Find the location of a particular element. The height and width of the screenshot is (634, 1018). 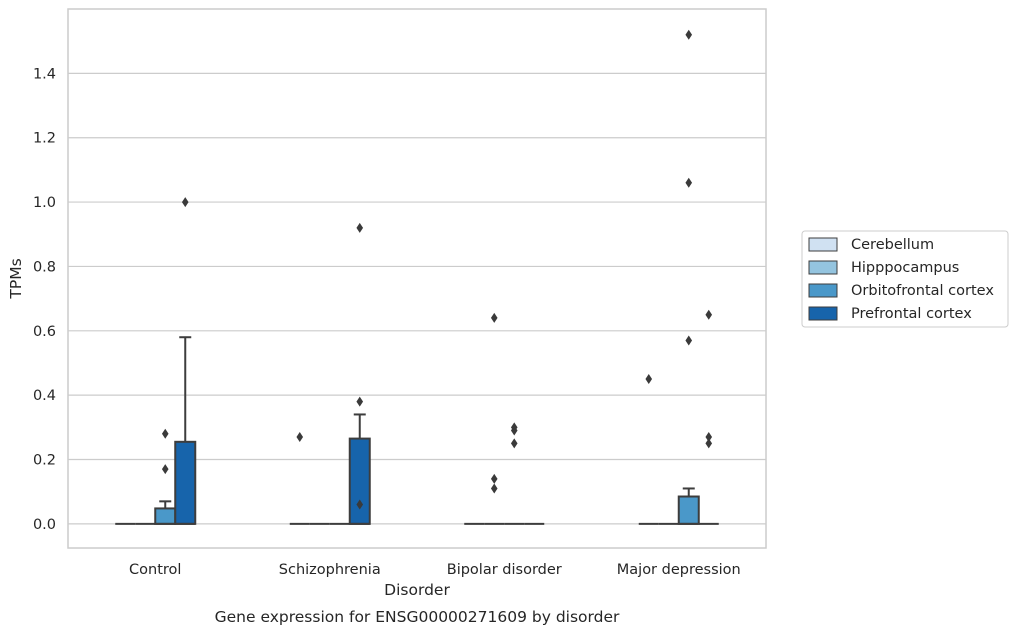

y-tick-label: 1.0 is located at coordinates (44, 203).